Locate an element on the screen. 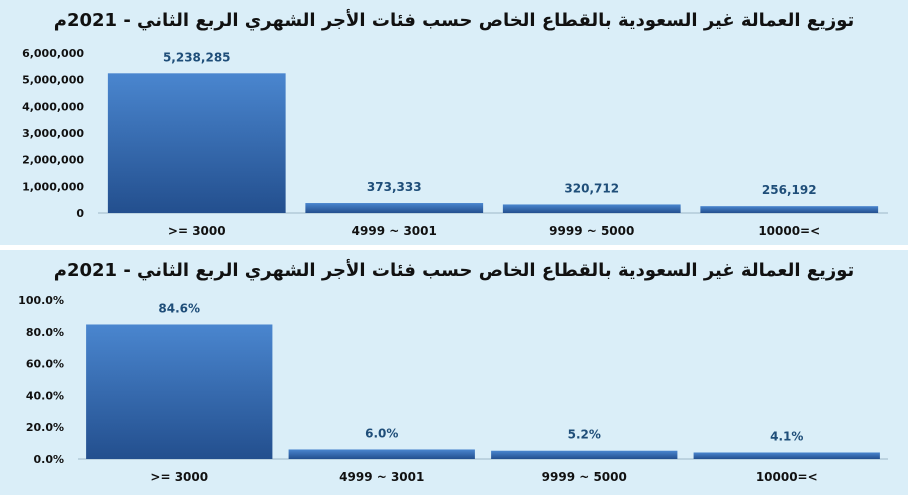  y-tick-label: 20.0% is located at coordinates (45, 427).